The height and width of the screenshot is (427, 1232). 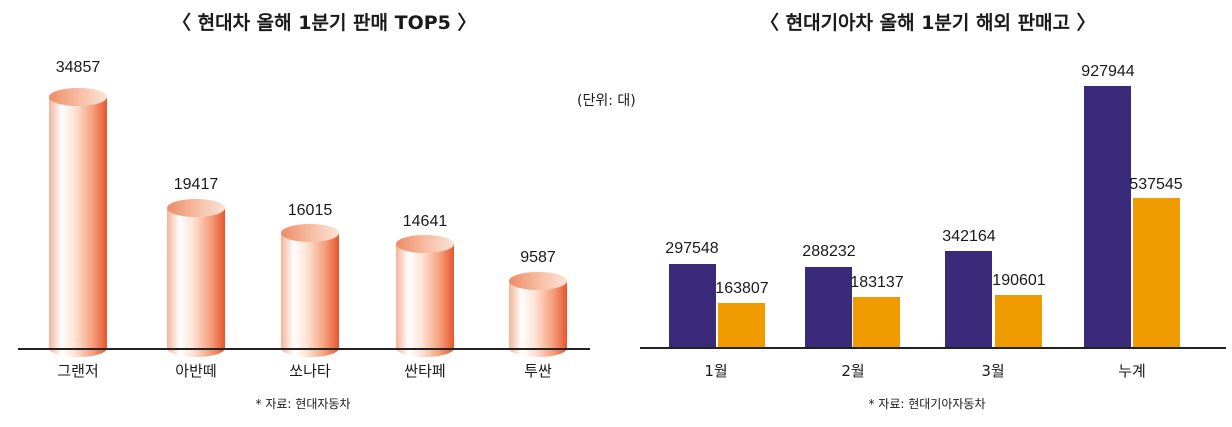 What do you see at coordinates (1018, 321) in the screenshot?
I see `bar-series2-mar` at bounding box center [1018, 321].